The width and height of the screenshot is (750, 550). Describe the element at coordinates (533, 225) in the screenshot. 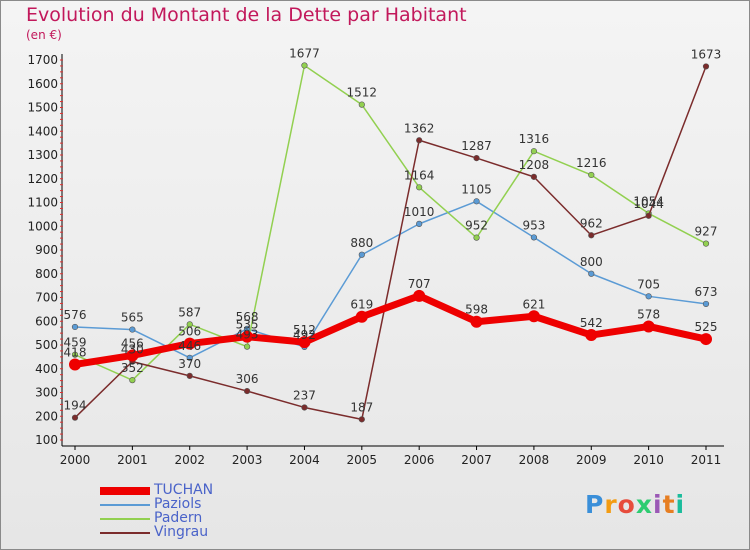

I see `data-label: 953` at that location.